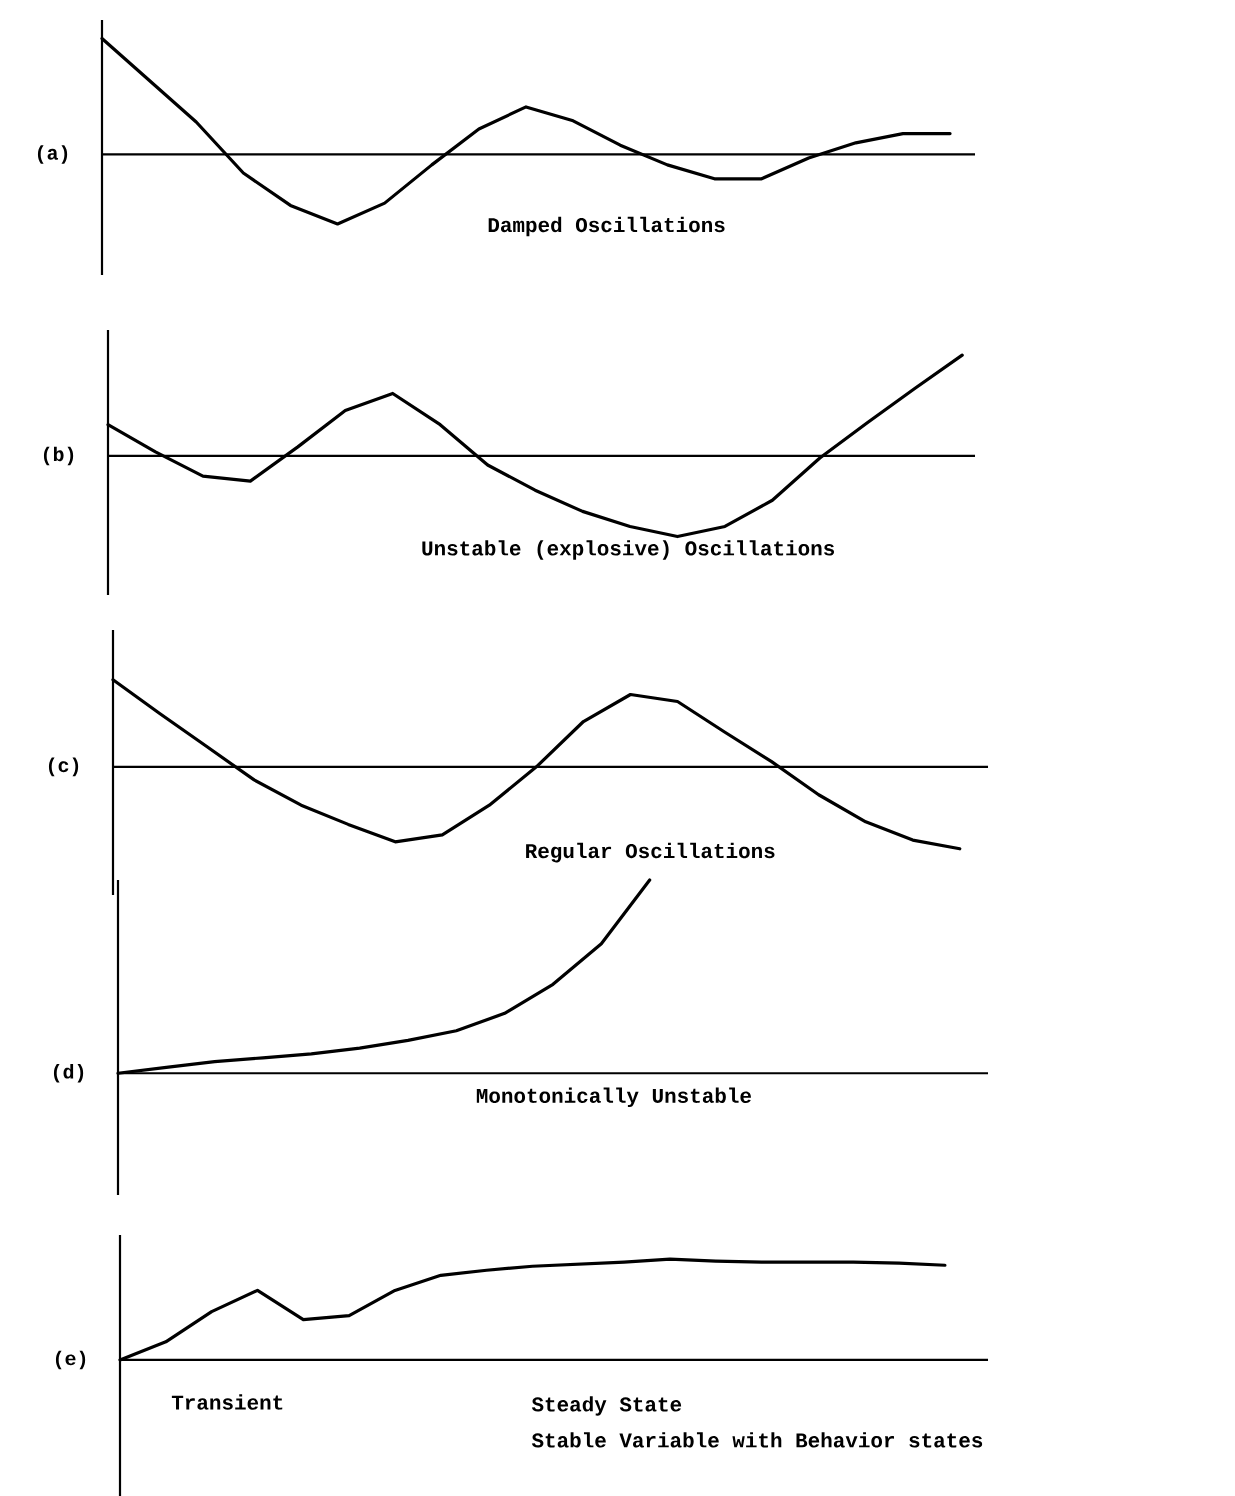  Describe the element at coordinates (628, 550) in the screenshot. I see `text: Unstable (explosive) Oscillations` at that location.